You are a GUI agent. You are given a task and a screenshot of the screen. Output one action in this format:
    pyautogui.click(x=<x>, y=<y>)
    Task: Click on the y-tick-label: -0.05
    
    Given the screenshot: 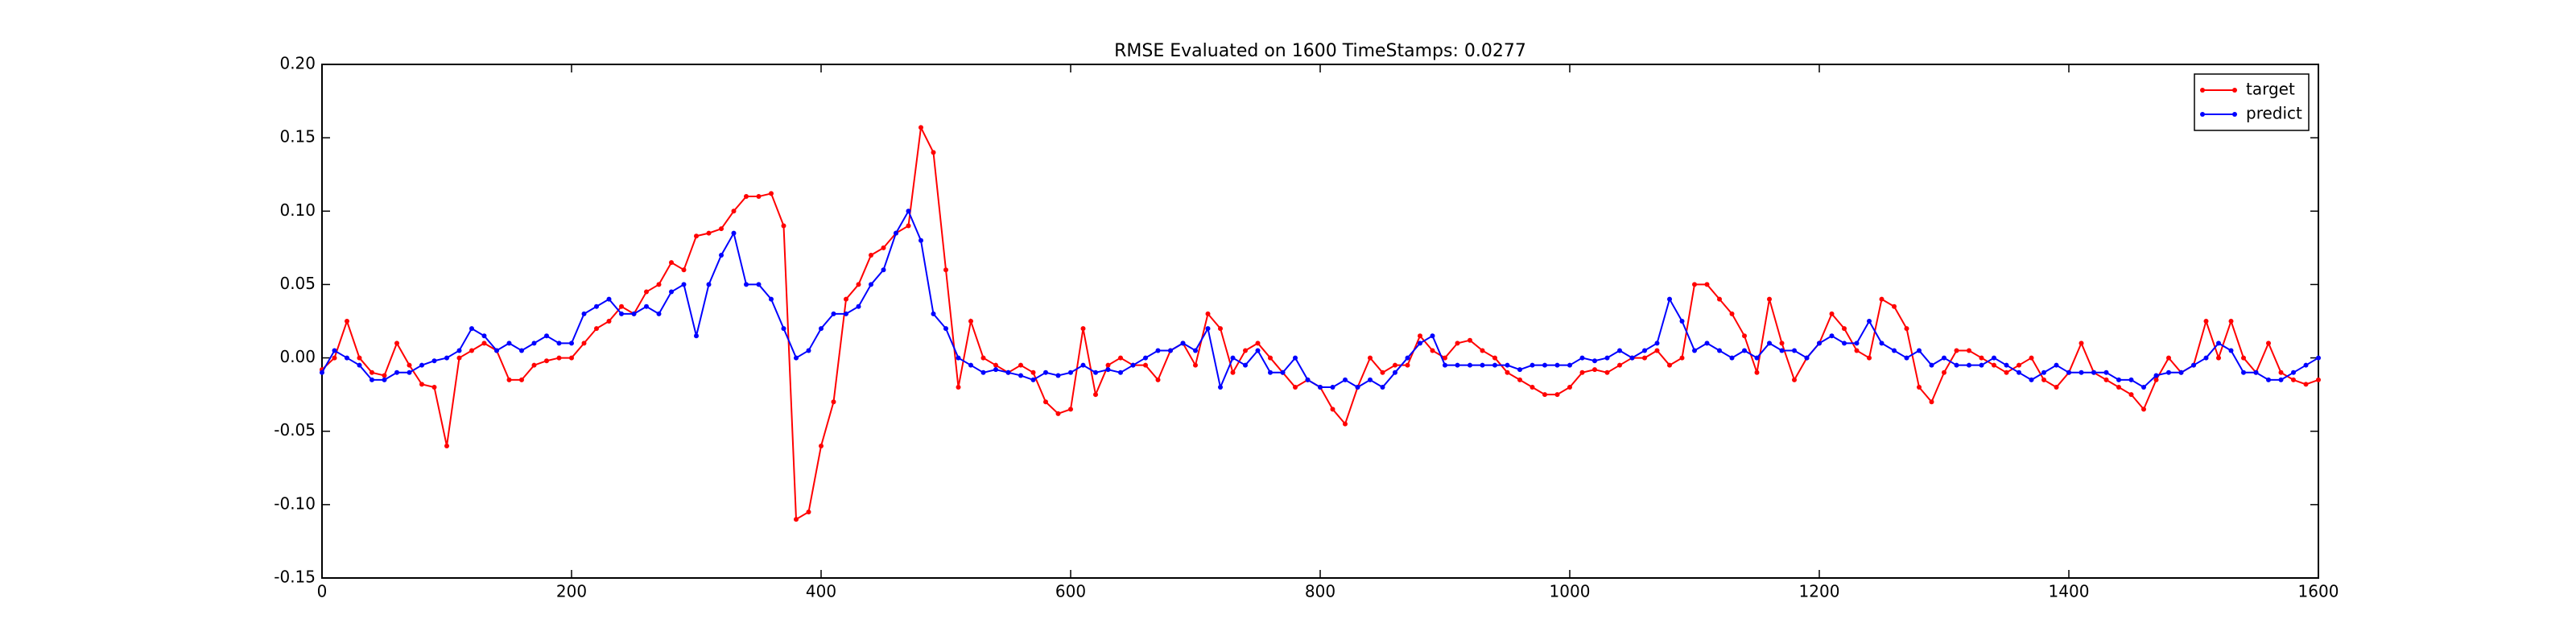 What is the action you would take?
    pyautogui.click(x=295, y=430)
    